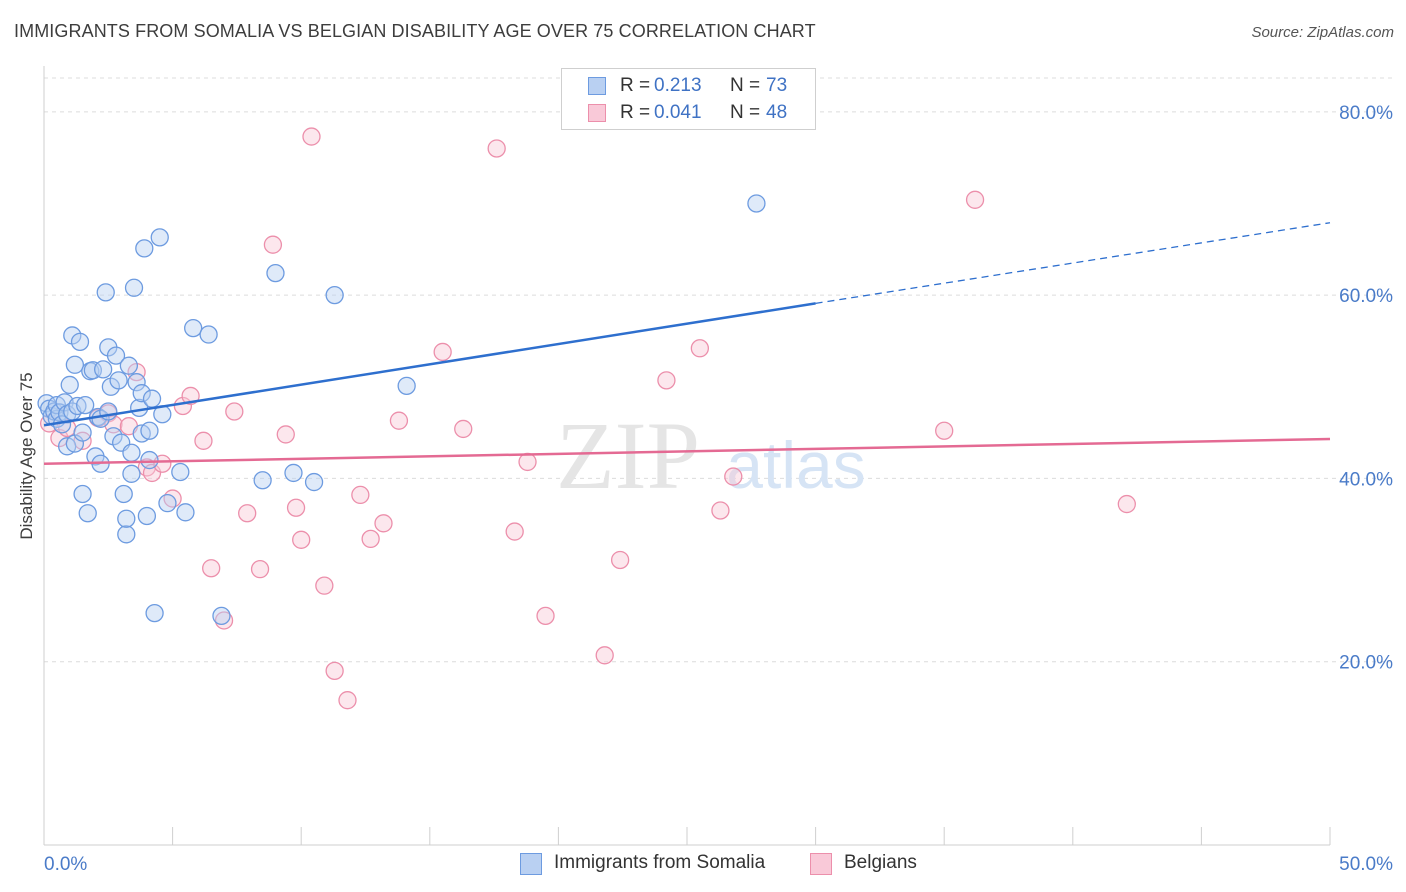  I want to click on x-tick-label: 50.0%, so click(1366, 864).